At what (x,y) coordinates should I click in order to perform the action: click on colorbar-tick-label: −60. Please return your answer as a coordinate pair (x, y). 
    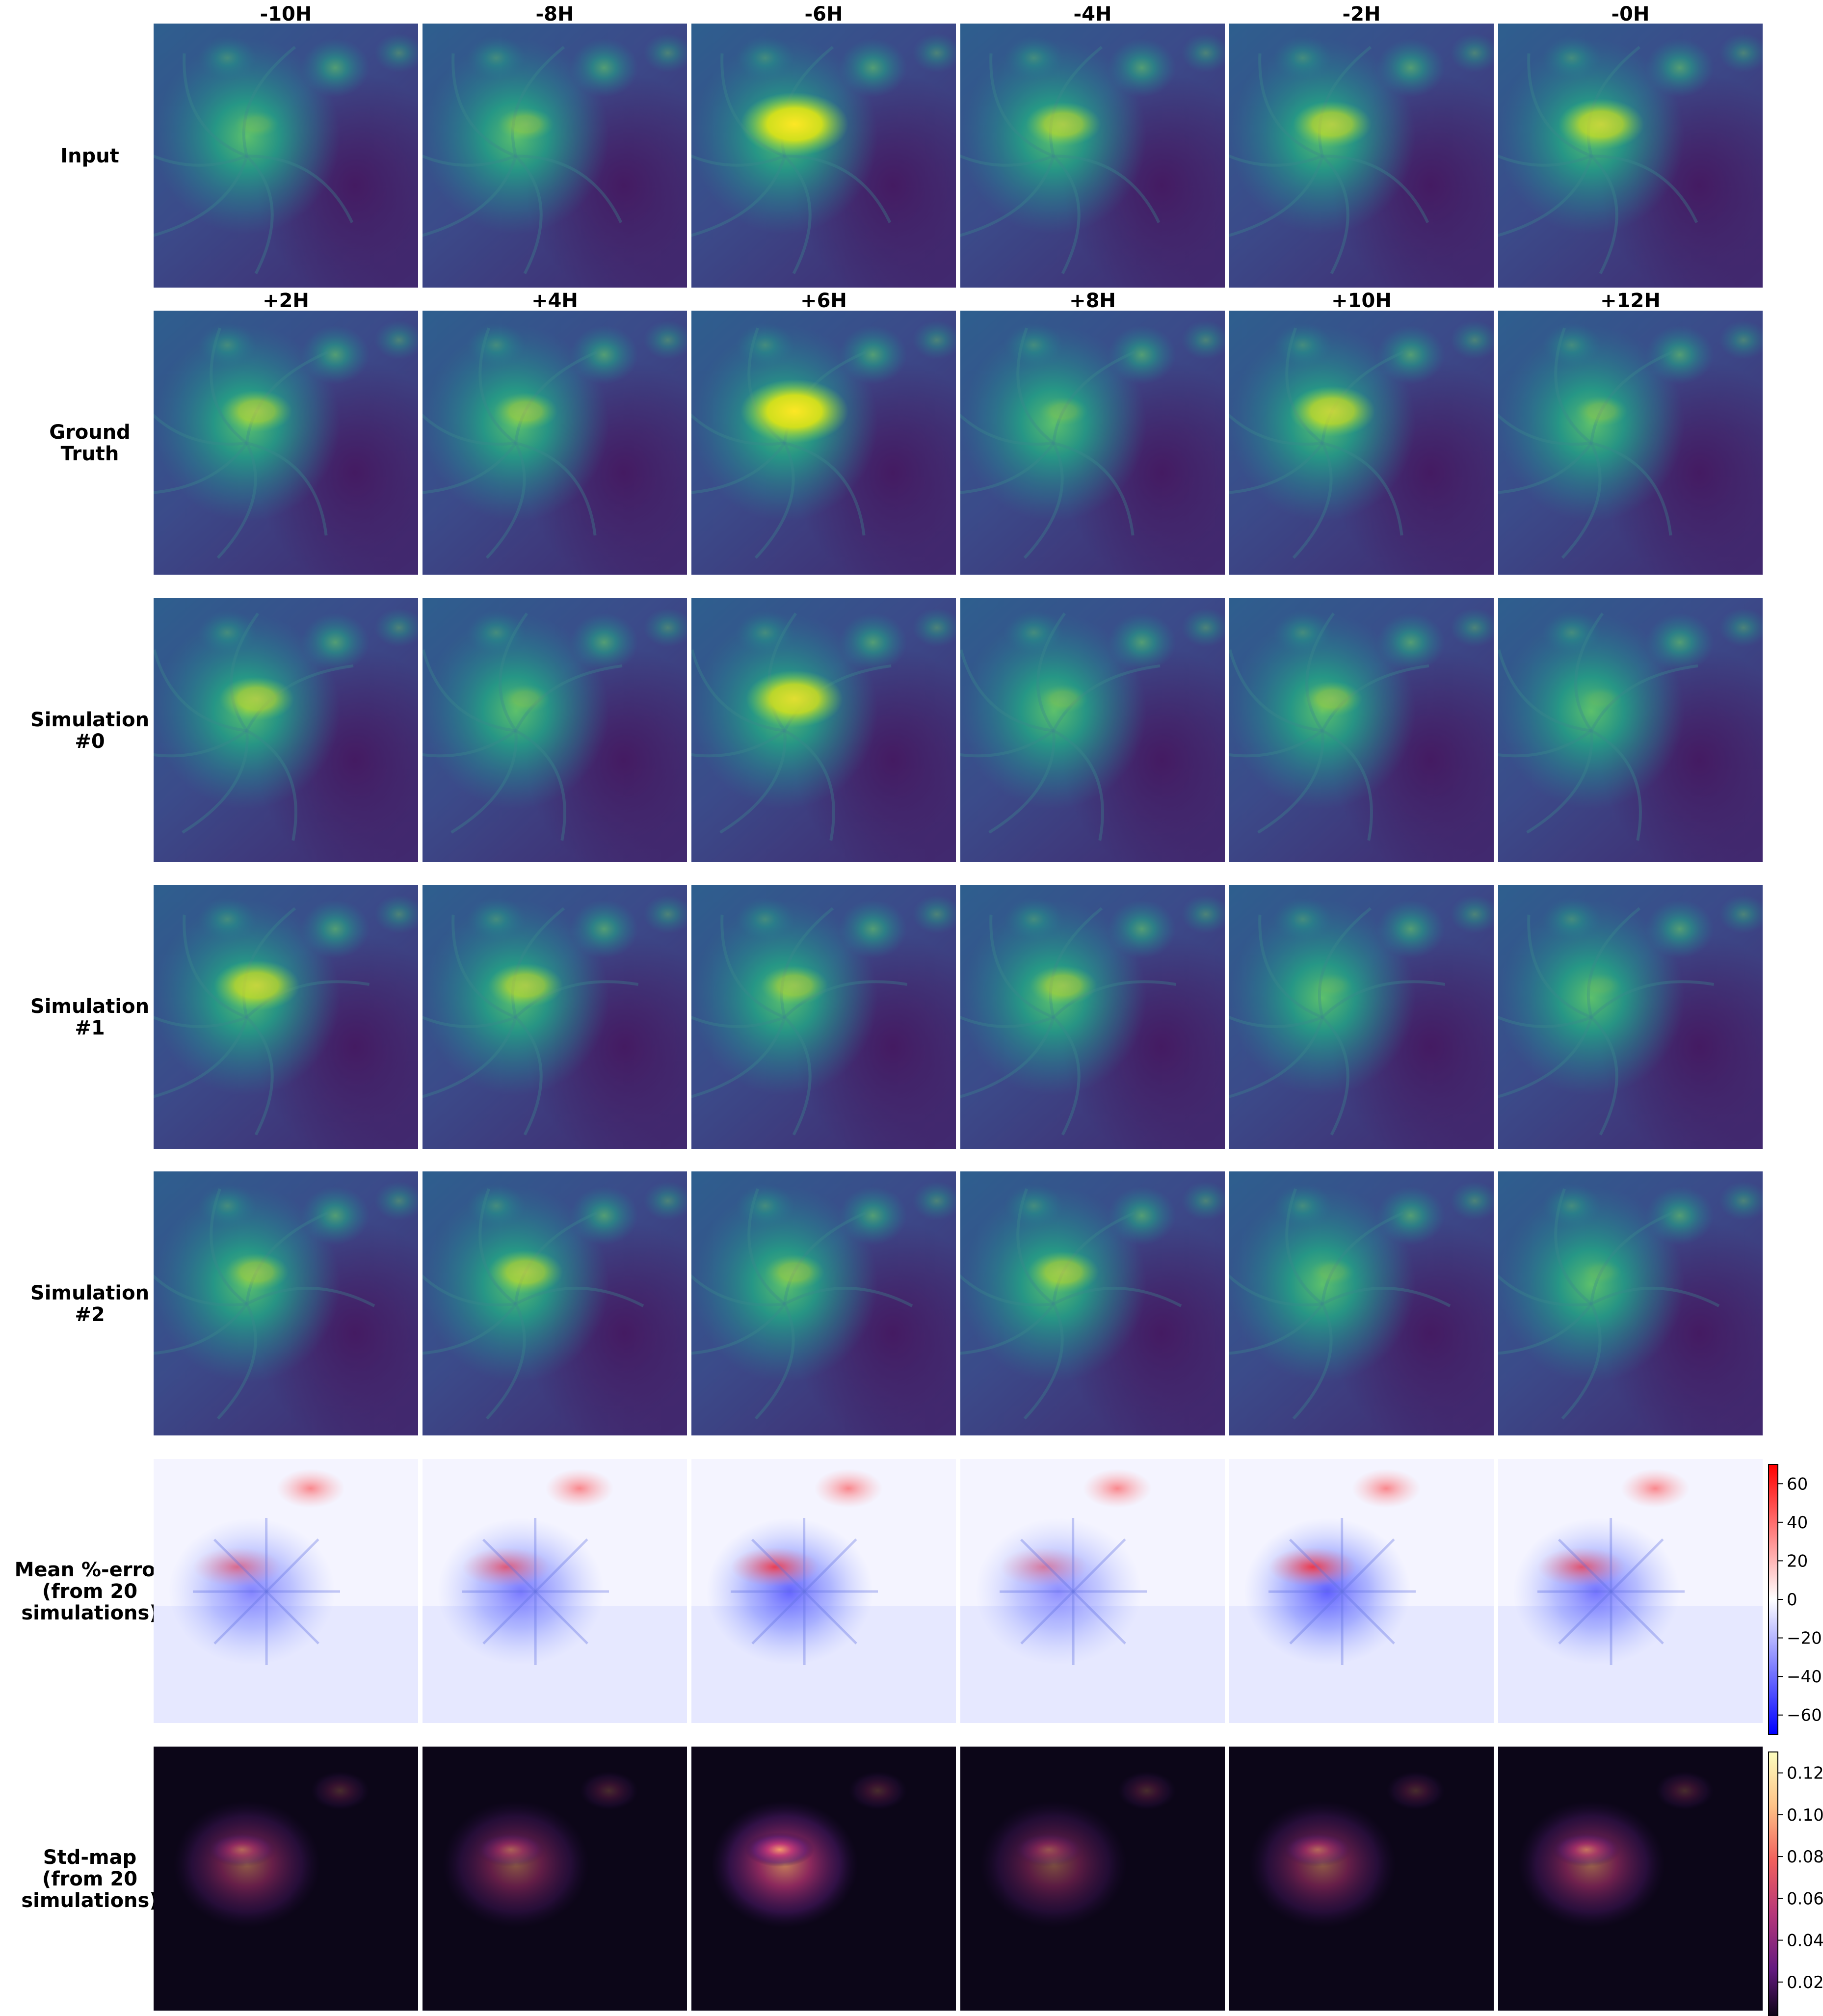
    Looking at the image, I should click on (1804, 1715).